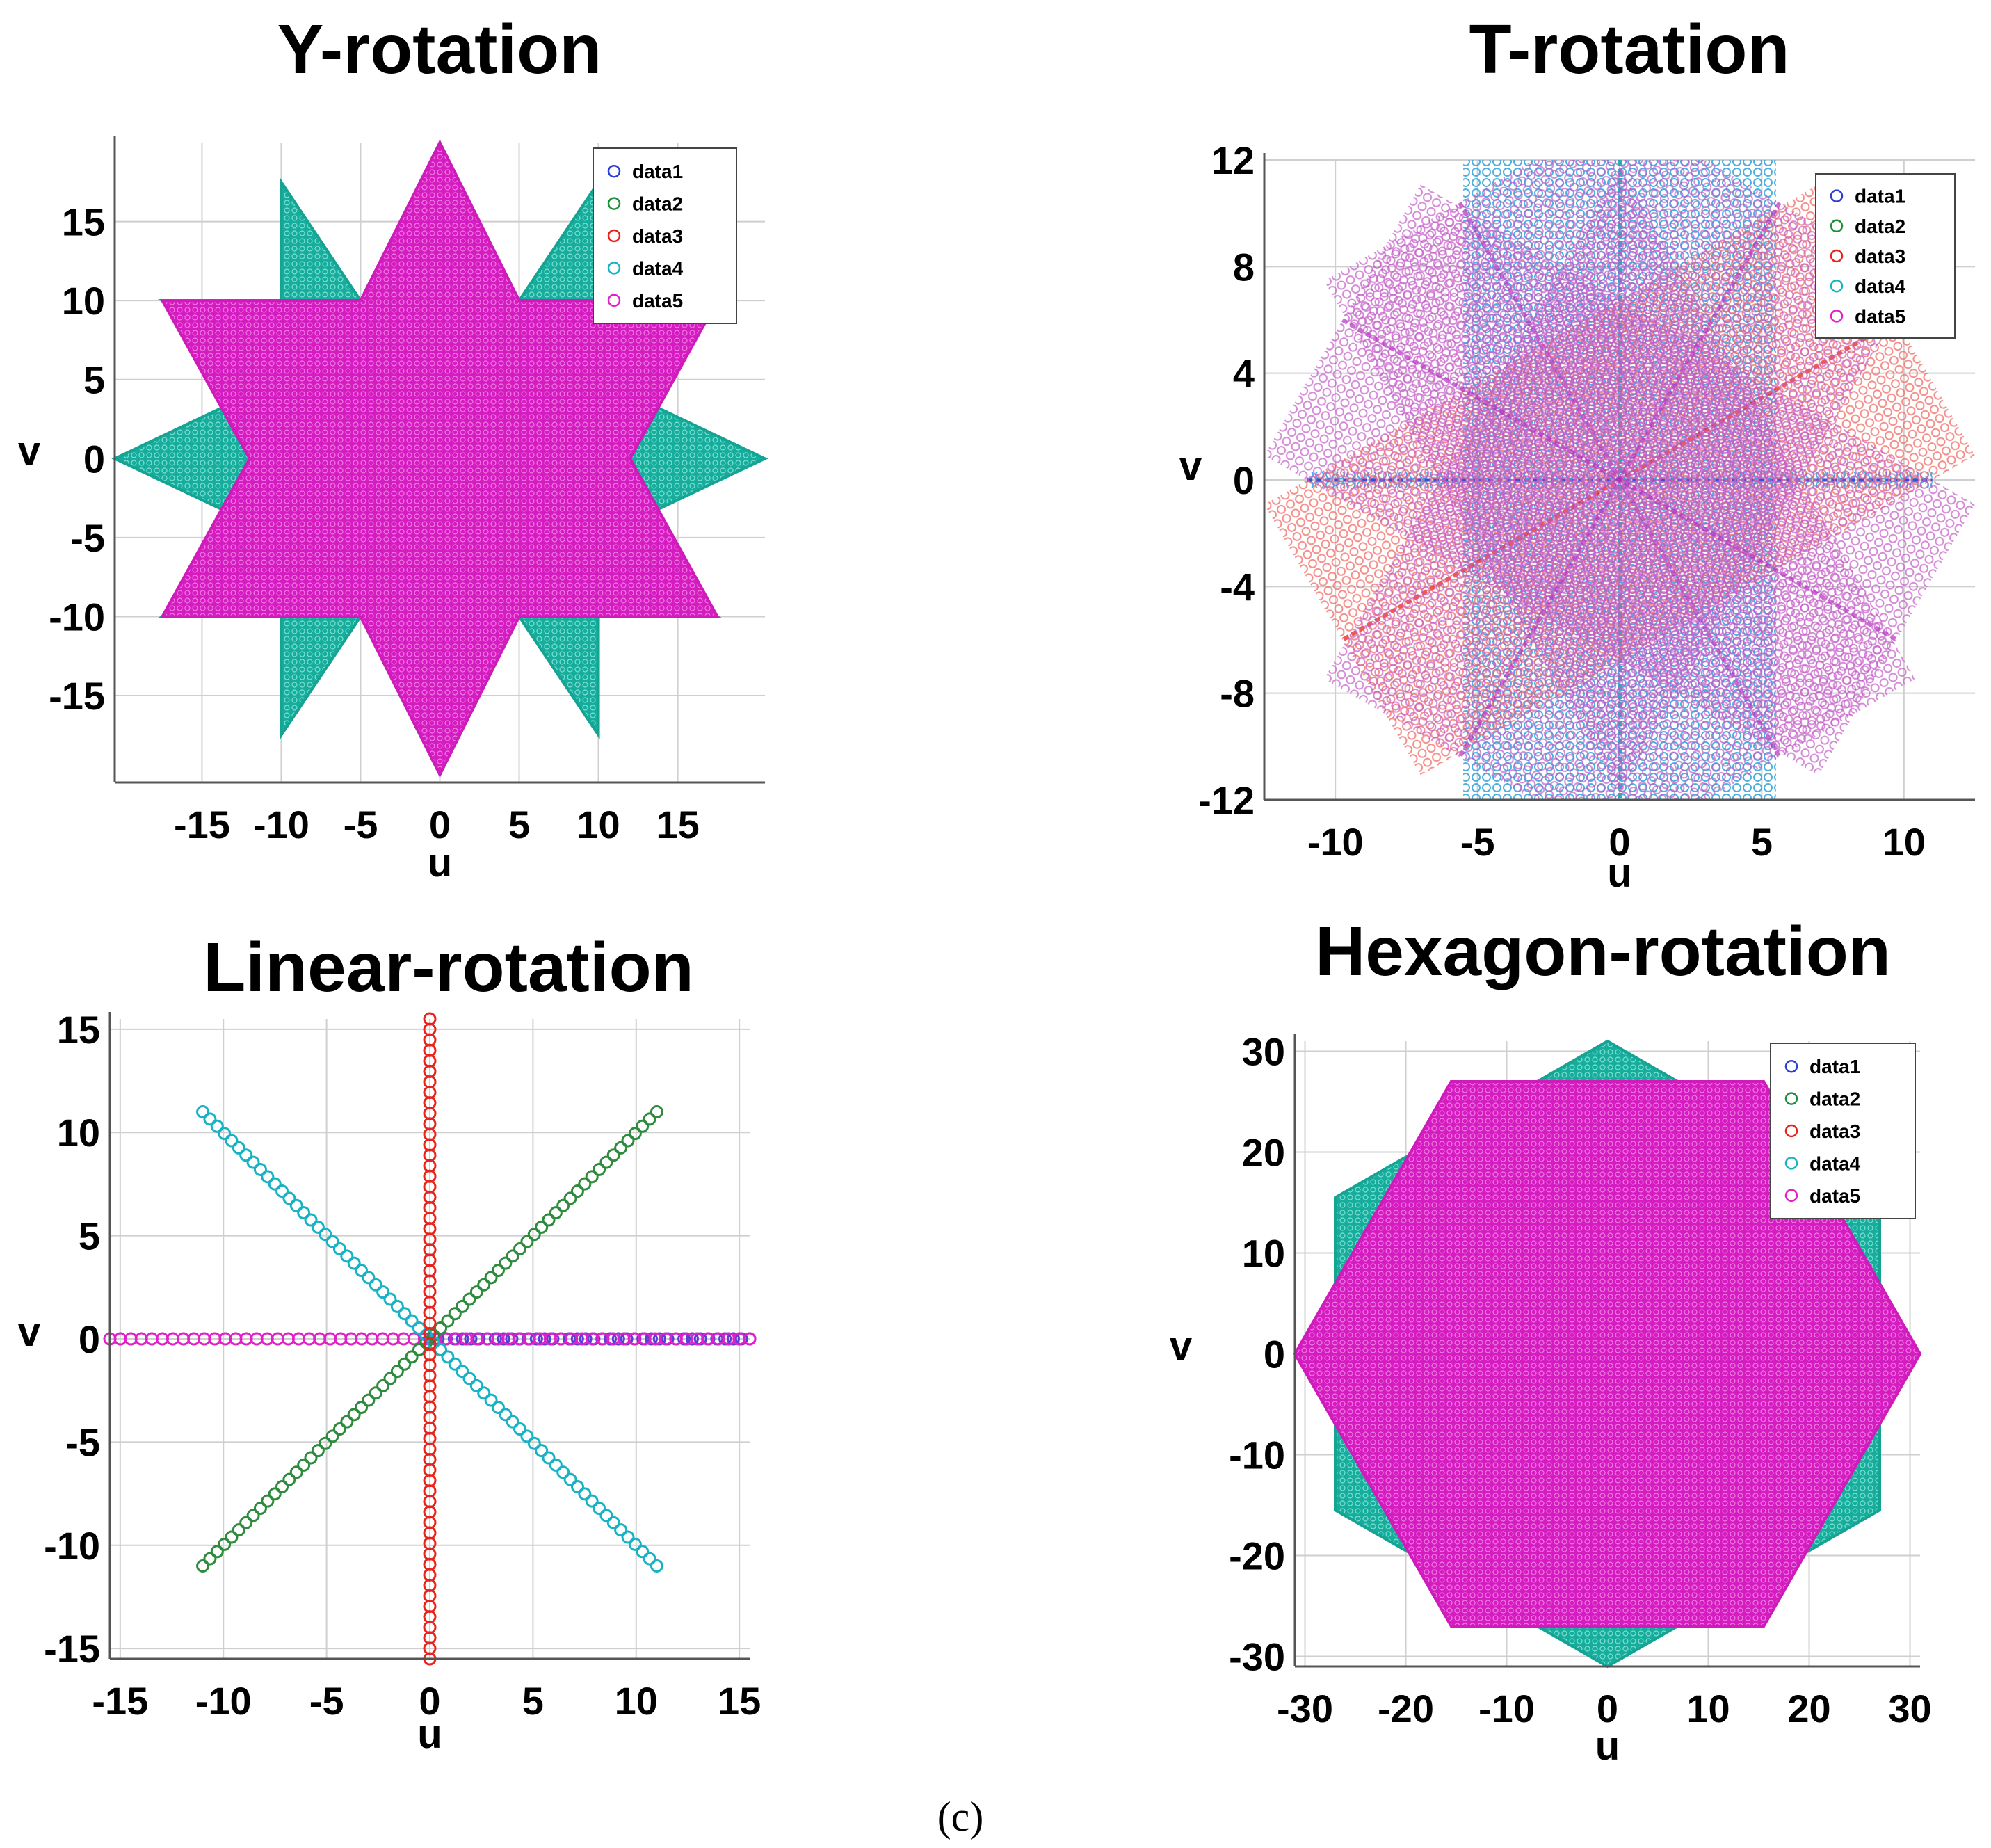 Image resolution: width=1991 pixels, height=1848 pixels. Describe the element at coordinates (614, 236) in the screenshot. I see `legend-marker-data3` at that location.